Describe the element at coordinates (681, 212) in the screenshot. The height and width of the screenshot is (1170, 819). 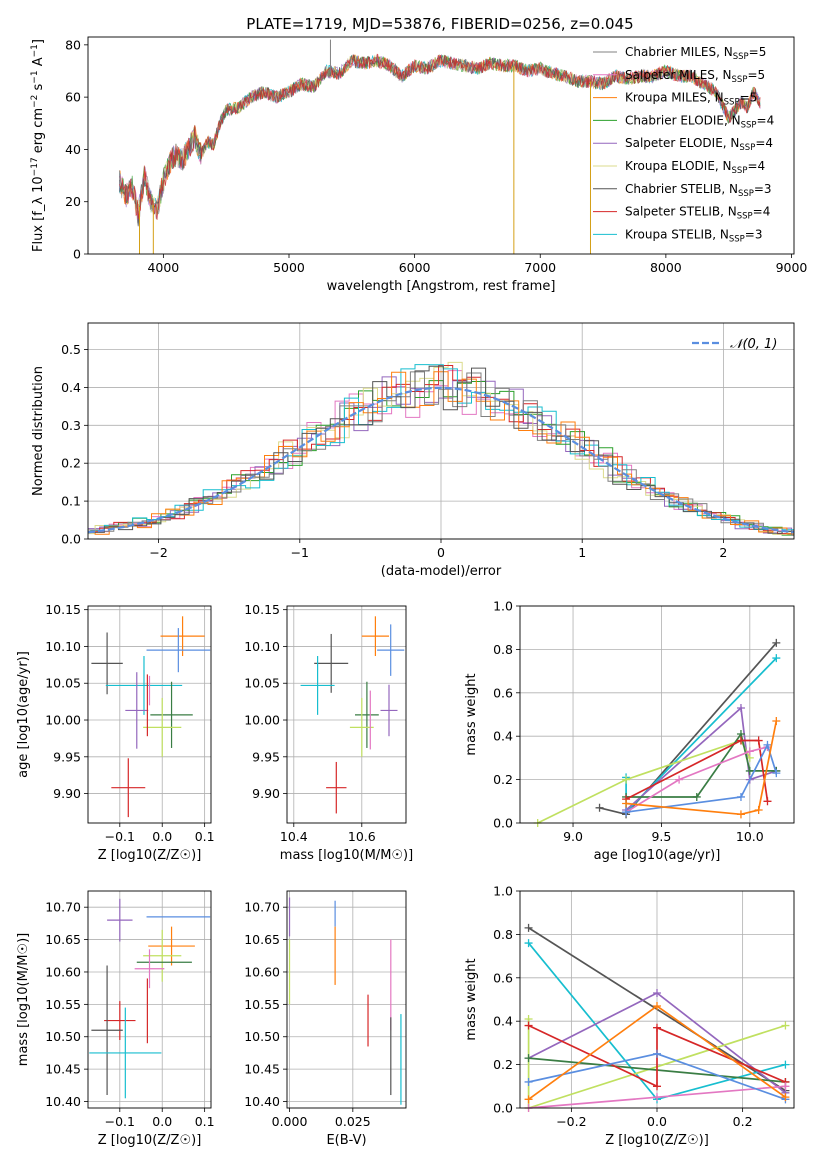
I see `legend-text: Salpeter STELIB, N` at that location.